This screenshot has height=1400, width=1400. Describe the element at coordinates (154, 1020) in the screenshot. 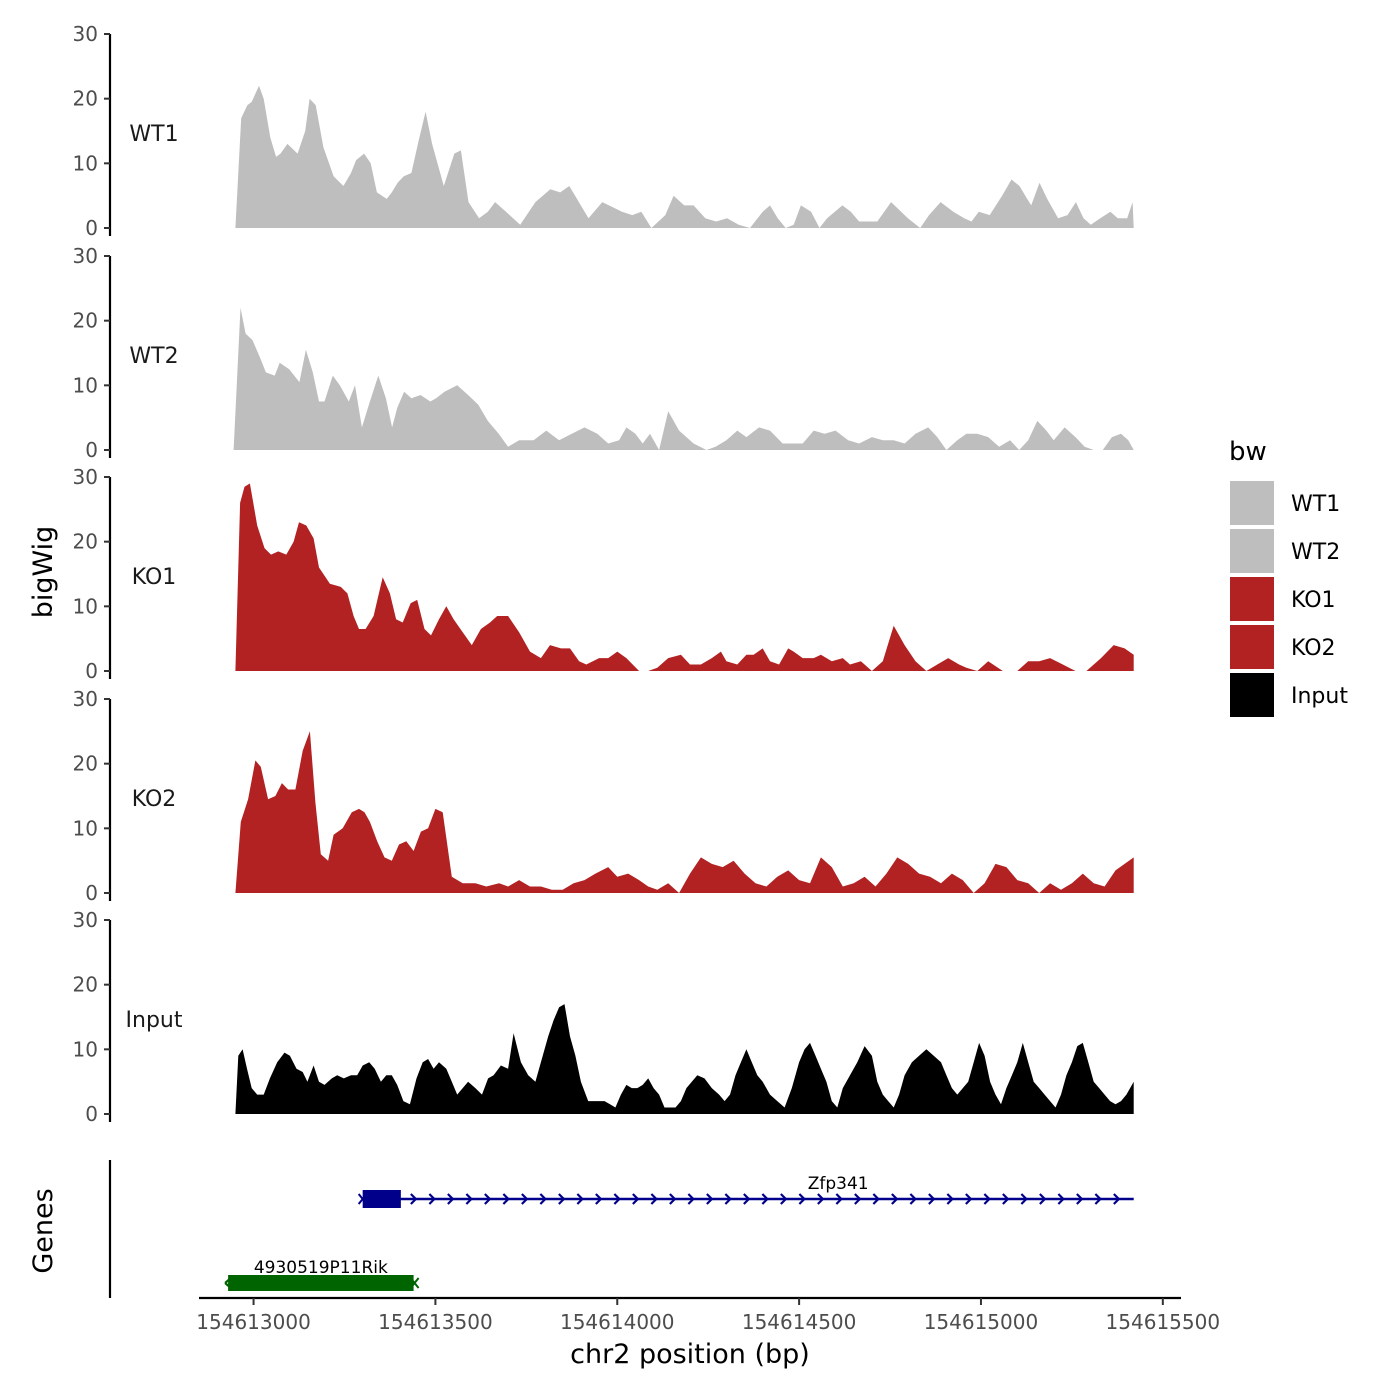

I see `track-label-input: Input` at that location.